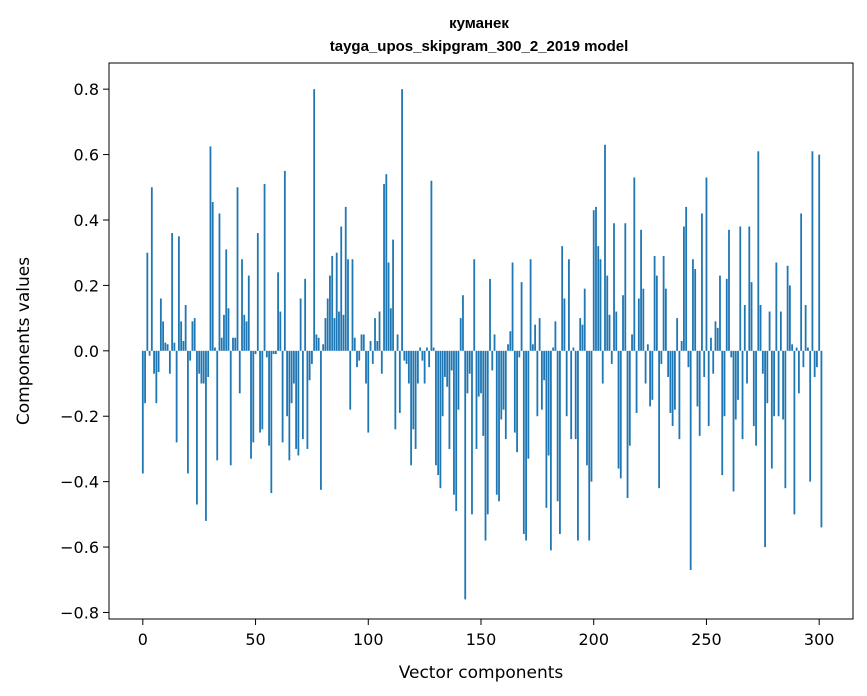 This screenshot has width=867, height=696. Describe the element at coordinates (255, 639) in the screenshot. I see `x-tick-label: 50` at that location.